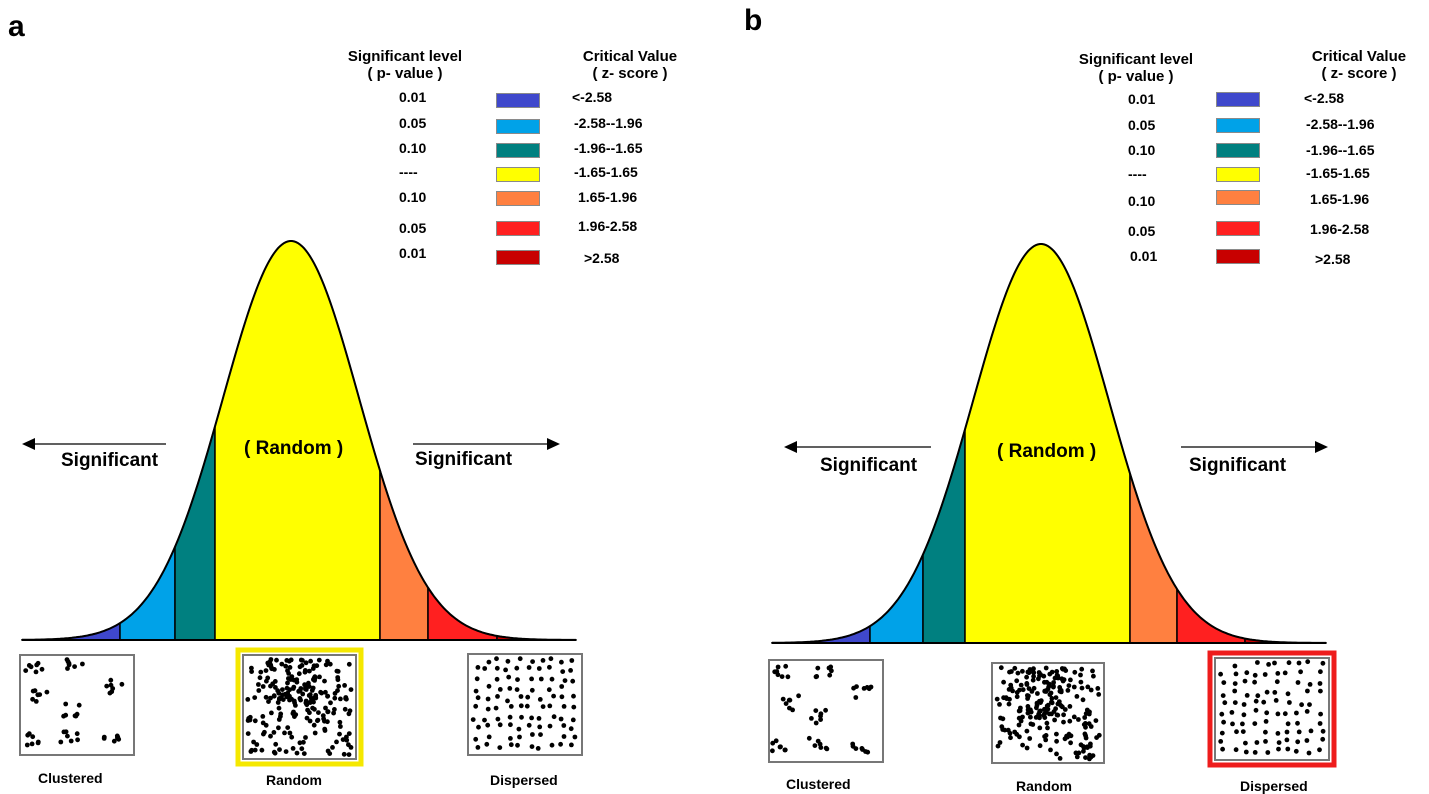  Describe the element at coordinates (291, 444) in the screenshot. I see `direction-arrows` at that location.